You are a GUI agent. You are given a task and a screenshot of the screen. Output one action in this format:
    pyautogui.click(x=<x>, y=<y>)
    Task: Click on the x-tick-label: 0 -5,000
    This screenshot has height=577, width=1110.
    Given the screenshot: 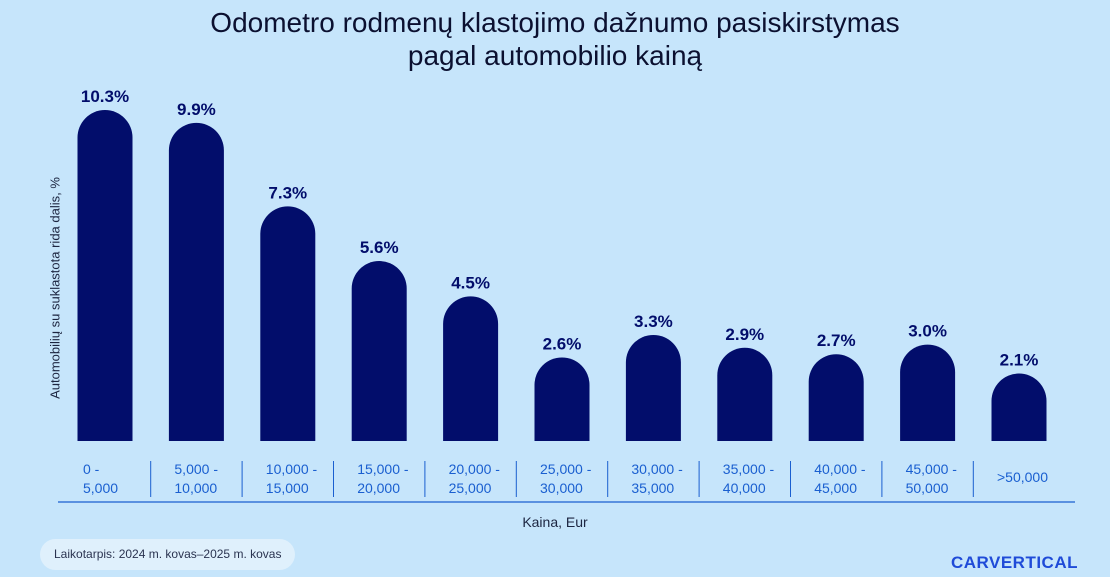 What is the action you would take?
    pyautogui.click(x=100, y=478)
    